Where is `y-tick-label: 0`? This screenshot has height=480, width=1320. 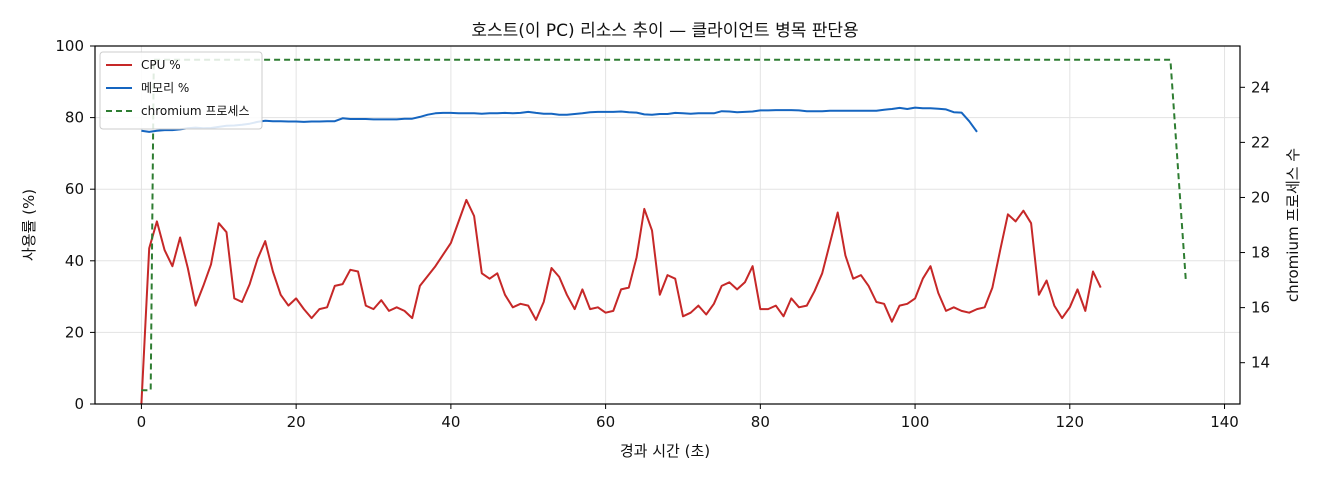 y-tick-label: 0 is located at coordinates (79, 404).